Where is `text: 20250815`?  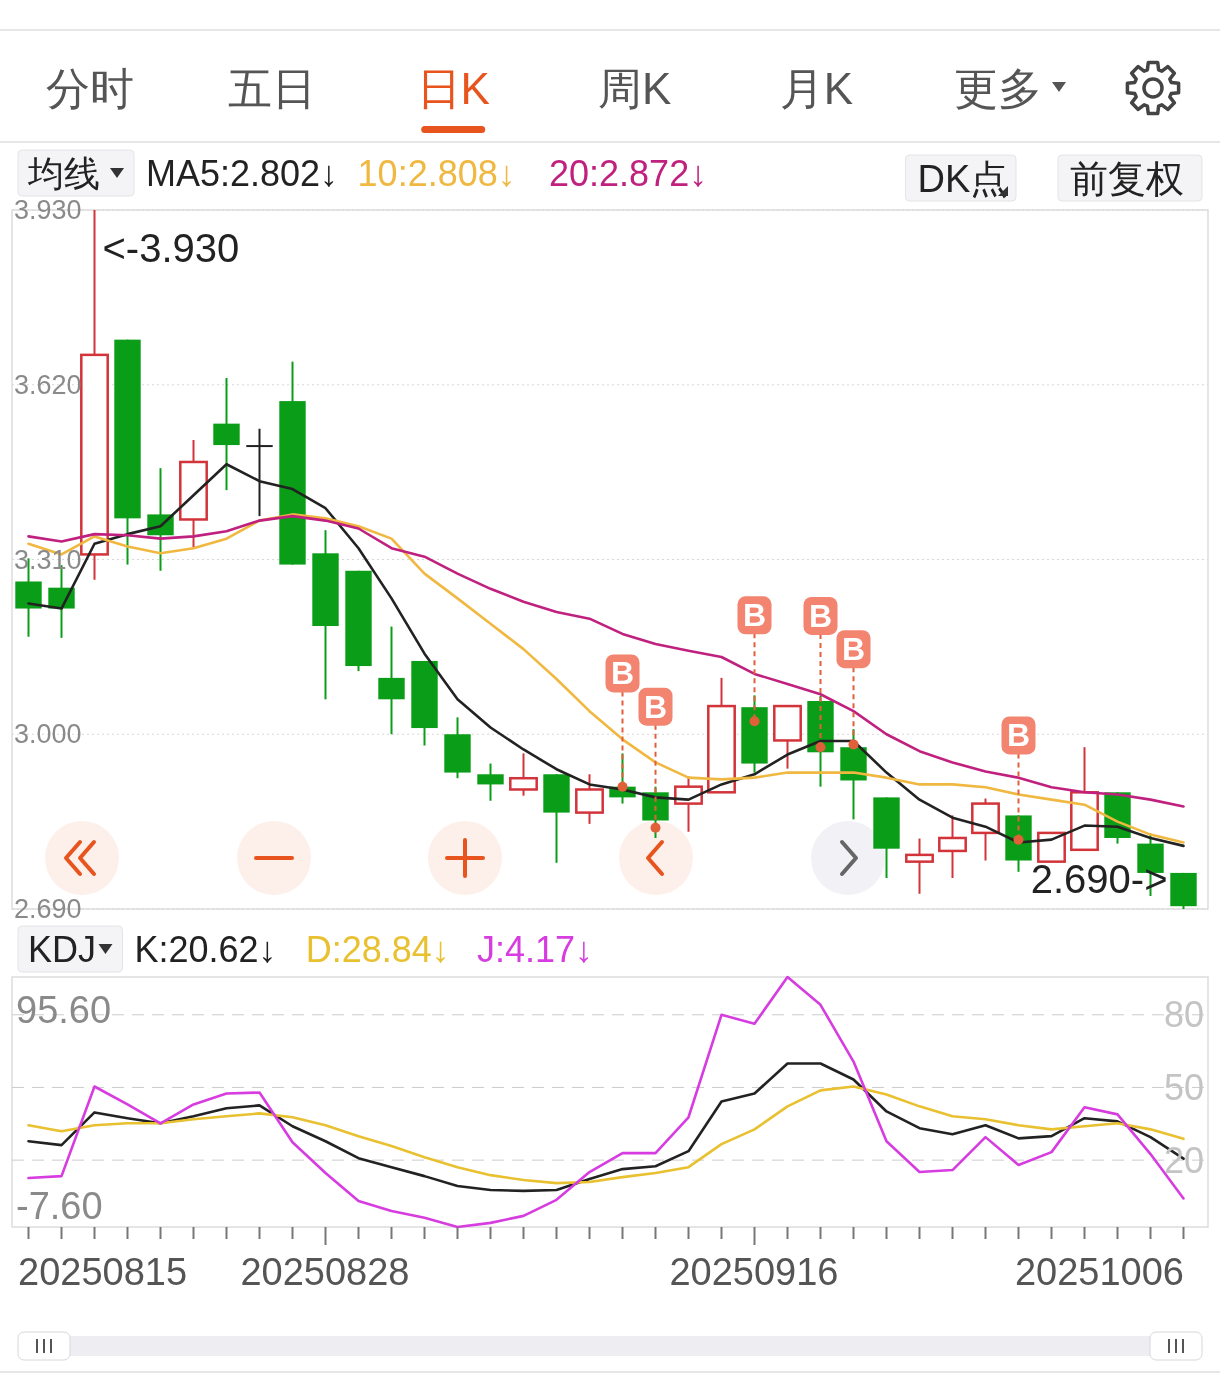
text: 20250815 is located at coordinates (103, 1272).